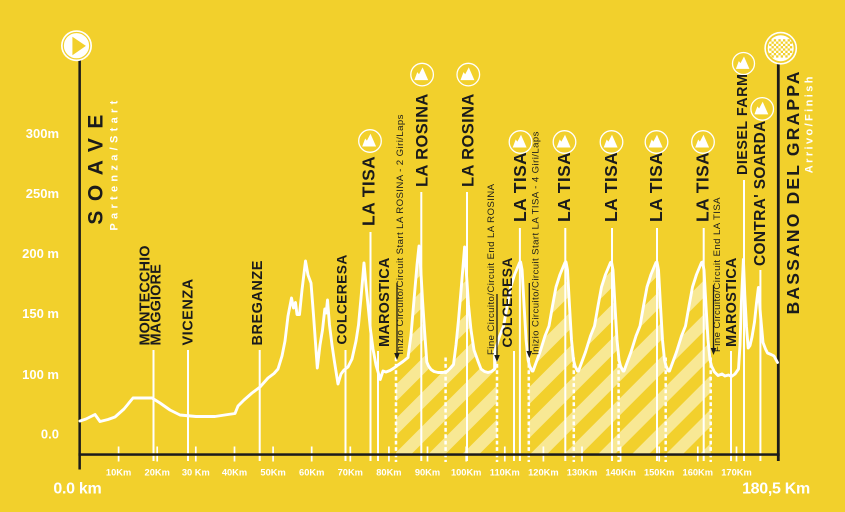 This screenshot has width=845, height=512. What do you see at coordinates (427, 473) in the screenshot?
I see `svg-text: 90Km` at bounding box center [427, 473].